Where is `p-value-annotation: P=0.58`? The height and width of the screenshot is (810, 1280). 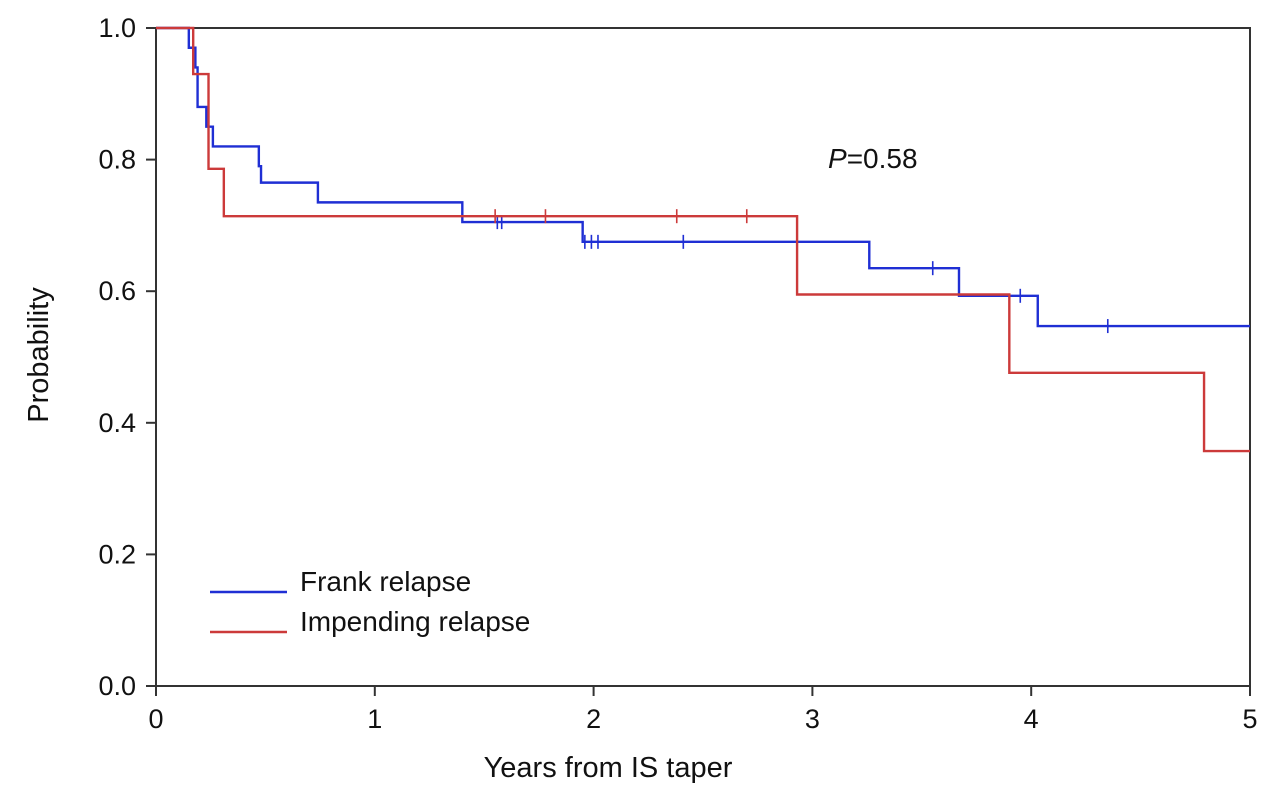 p-value-annotation: P=0.58 is located at coordinates (873, 158).